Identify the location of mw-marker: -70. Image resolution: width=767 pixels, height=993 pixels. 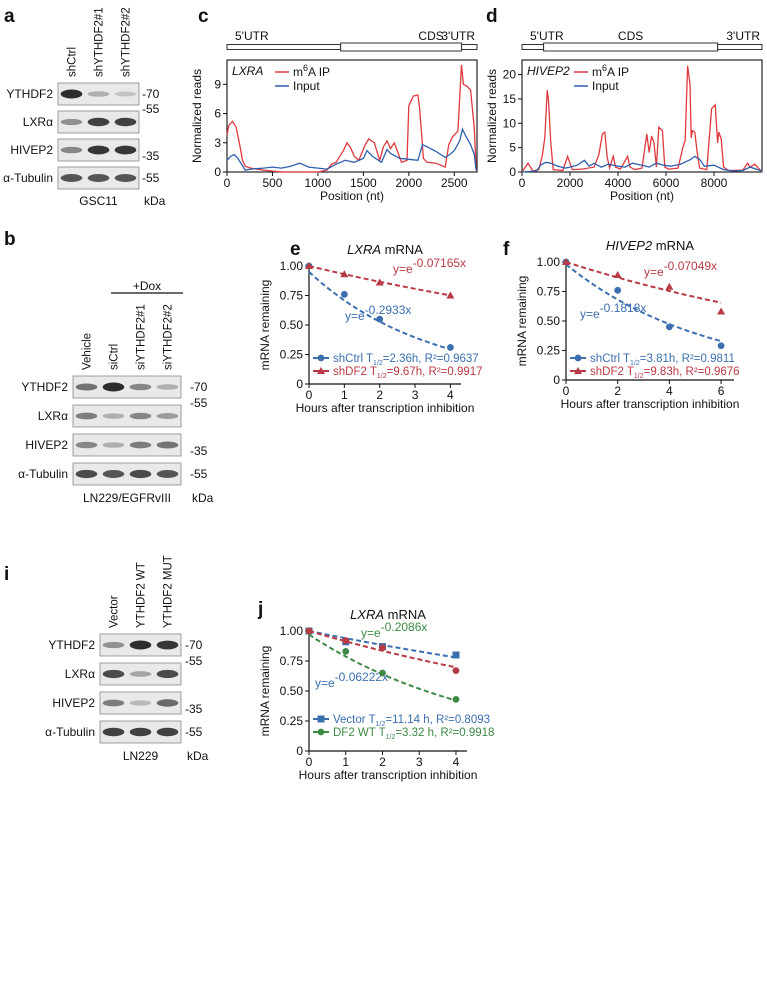
(199, 387).